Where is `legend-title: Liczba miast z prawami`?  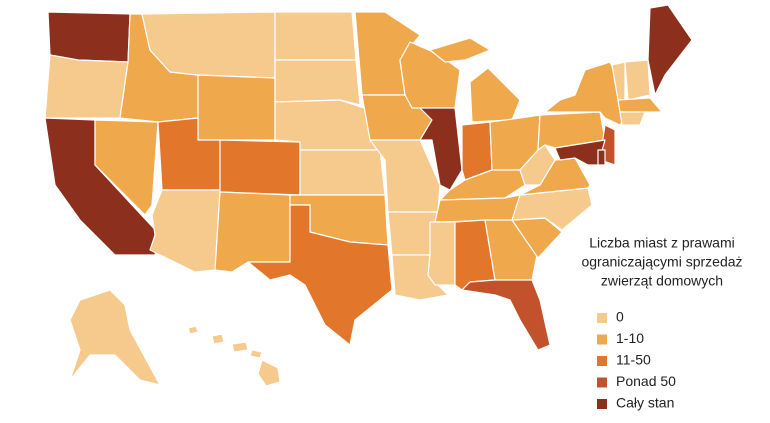
legend-title: Liczba miast z prawami is located at coordinates (662, 243).